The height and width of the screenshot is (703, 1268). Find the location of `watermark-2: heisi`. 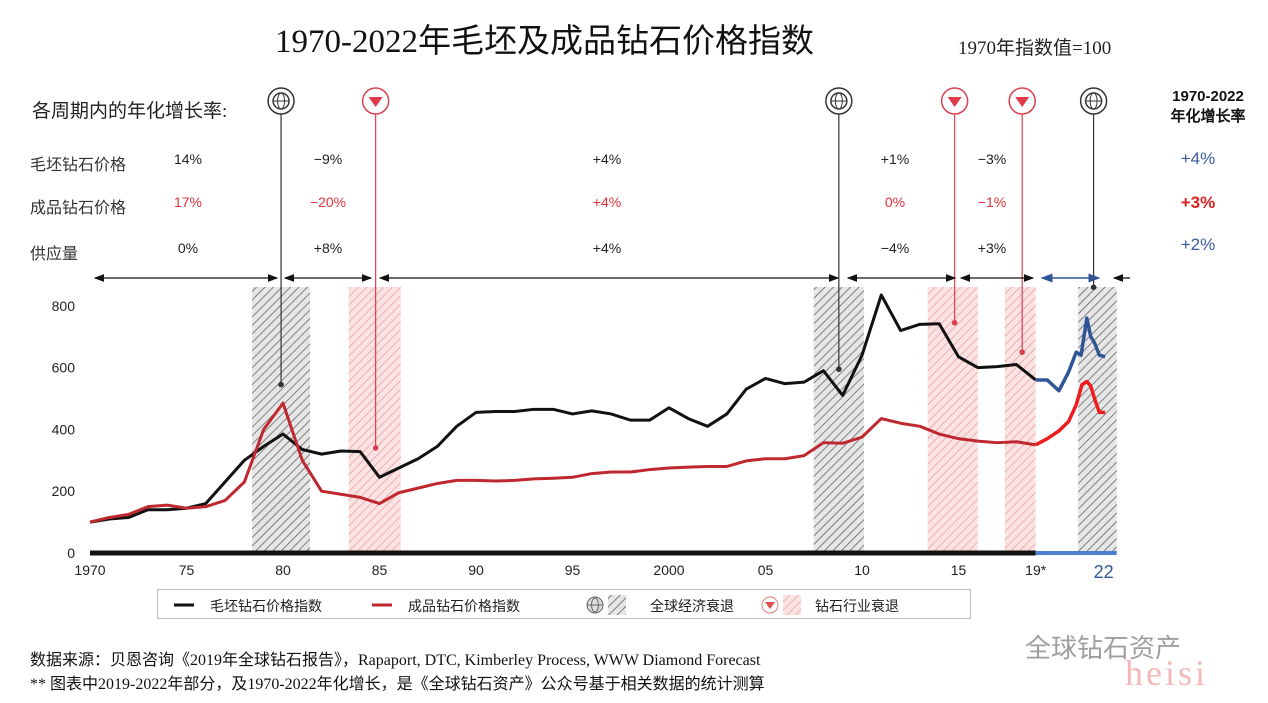

watermark-2: heisi is located at coordinates (1166, 673).